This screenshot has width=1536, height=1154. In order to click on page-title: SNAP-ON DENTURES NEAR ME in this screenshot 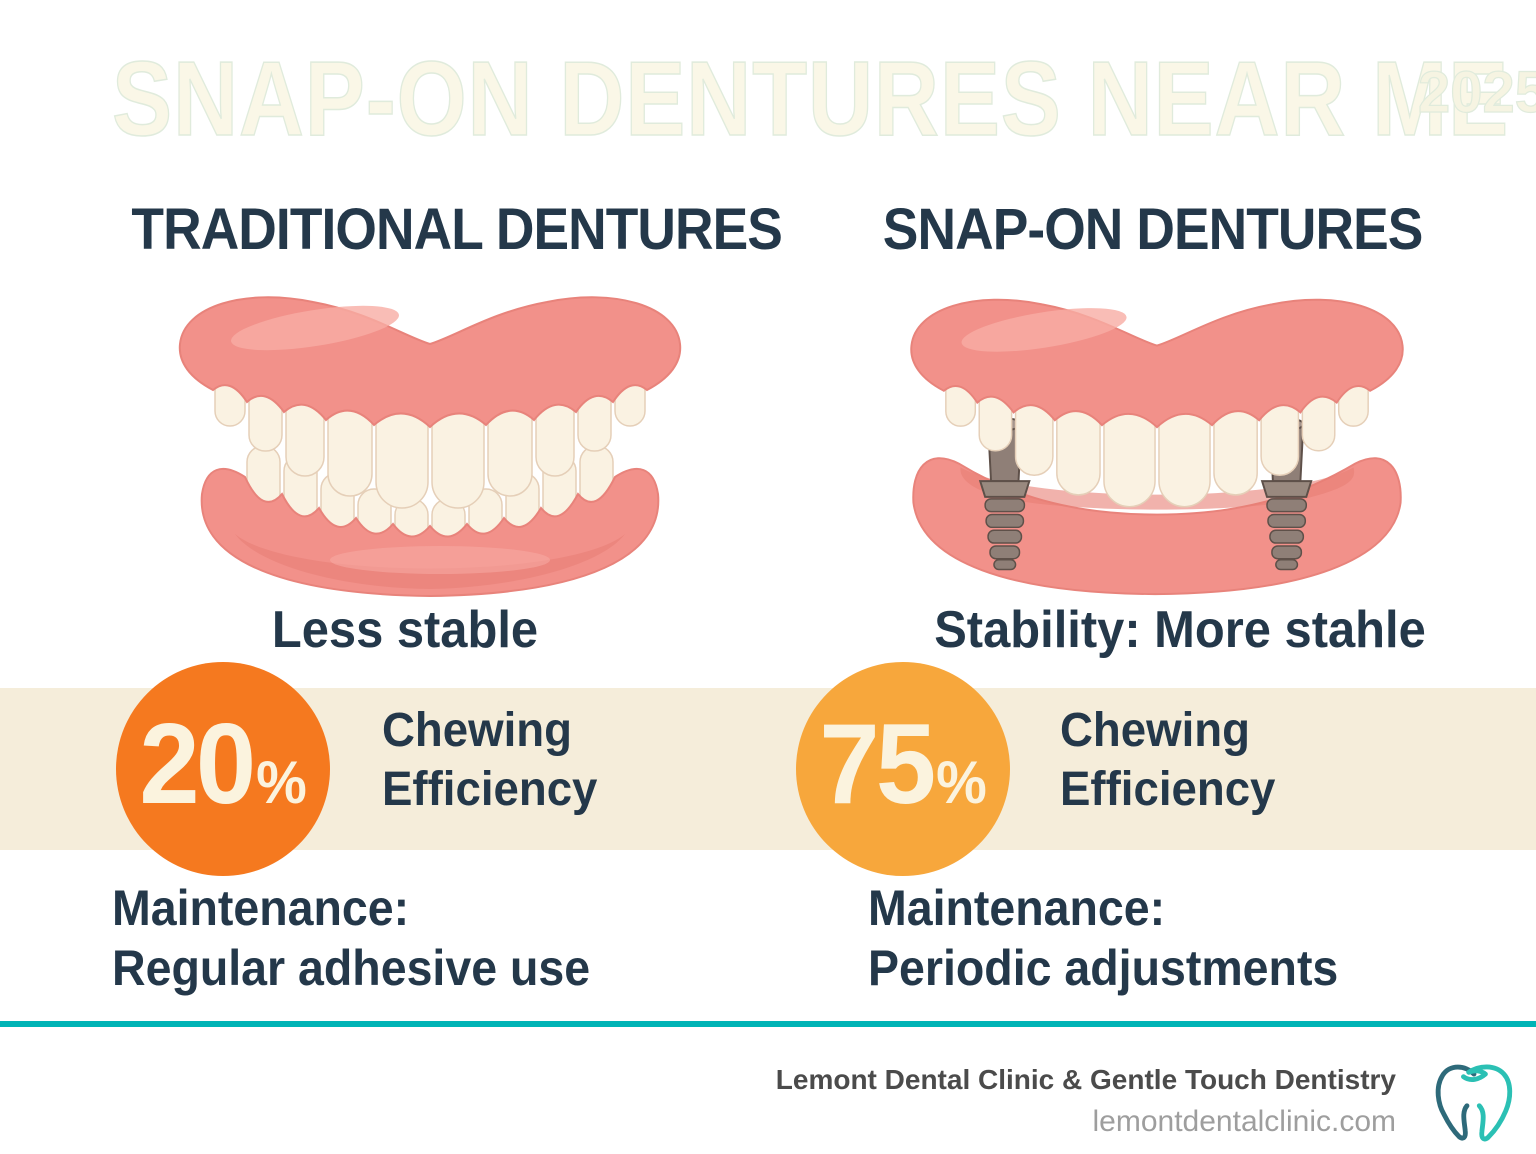, I will do `click(810, 99)`.